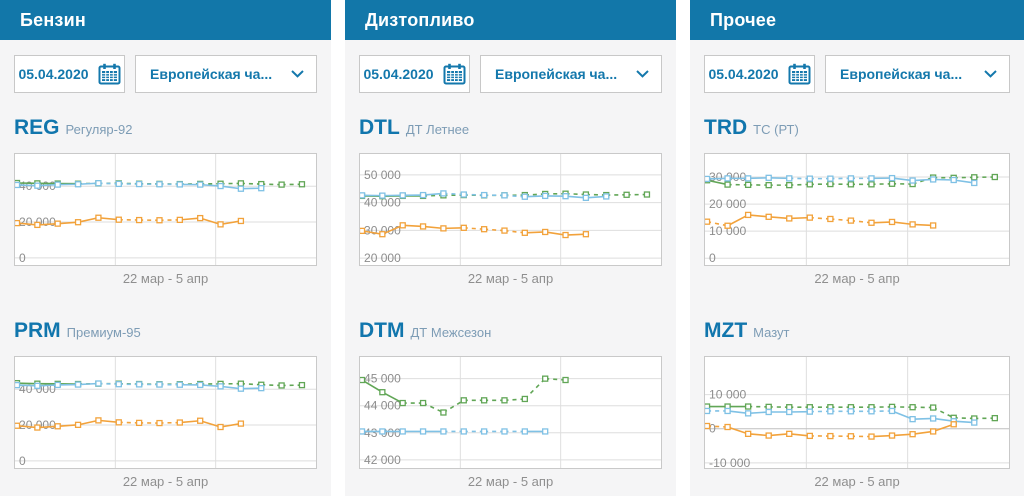 The image size is (1024, 496). Describe the element at coordinates (726, 127) in the screenshot. I see `product-code: TRD` at that location.